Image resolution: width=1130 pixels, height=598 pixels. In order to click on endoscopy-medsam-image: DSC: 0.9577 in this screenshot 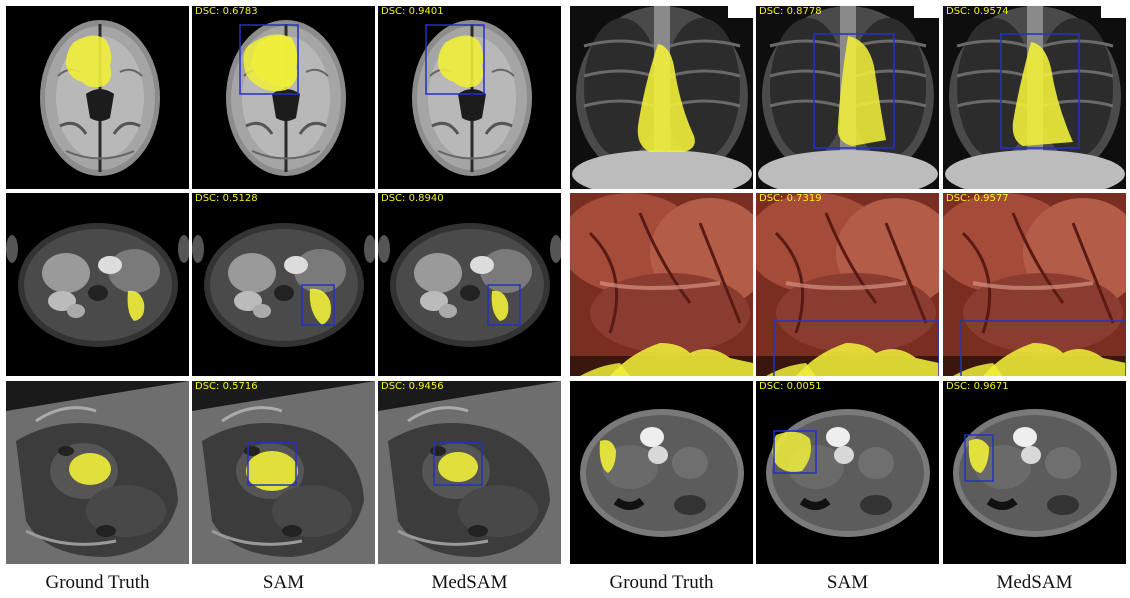, I will do `click(1034, 284)`.